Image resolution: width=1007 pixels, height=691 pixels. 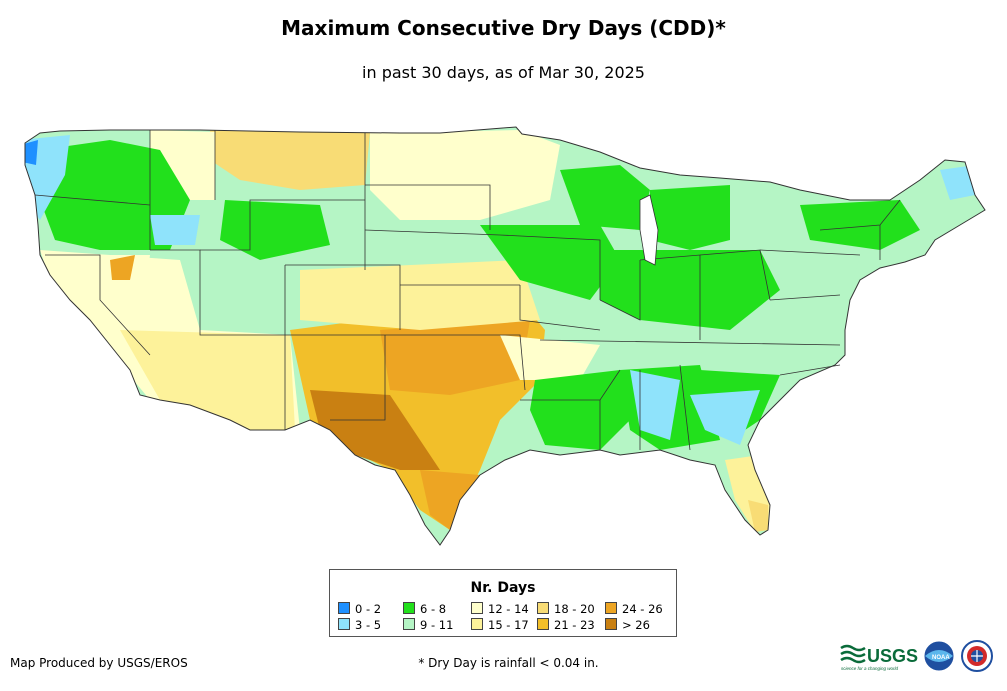 What do you see at coordinates (503, 588) in the screenshot?
I see `legend-title: Nr. Days` at bounding box center [503, 588].